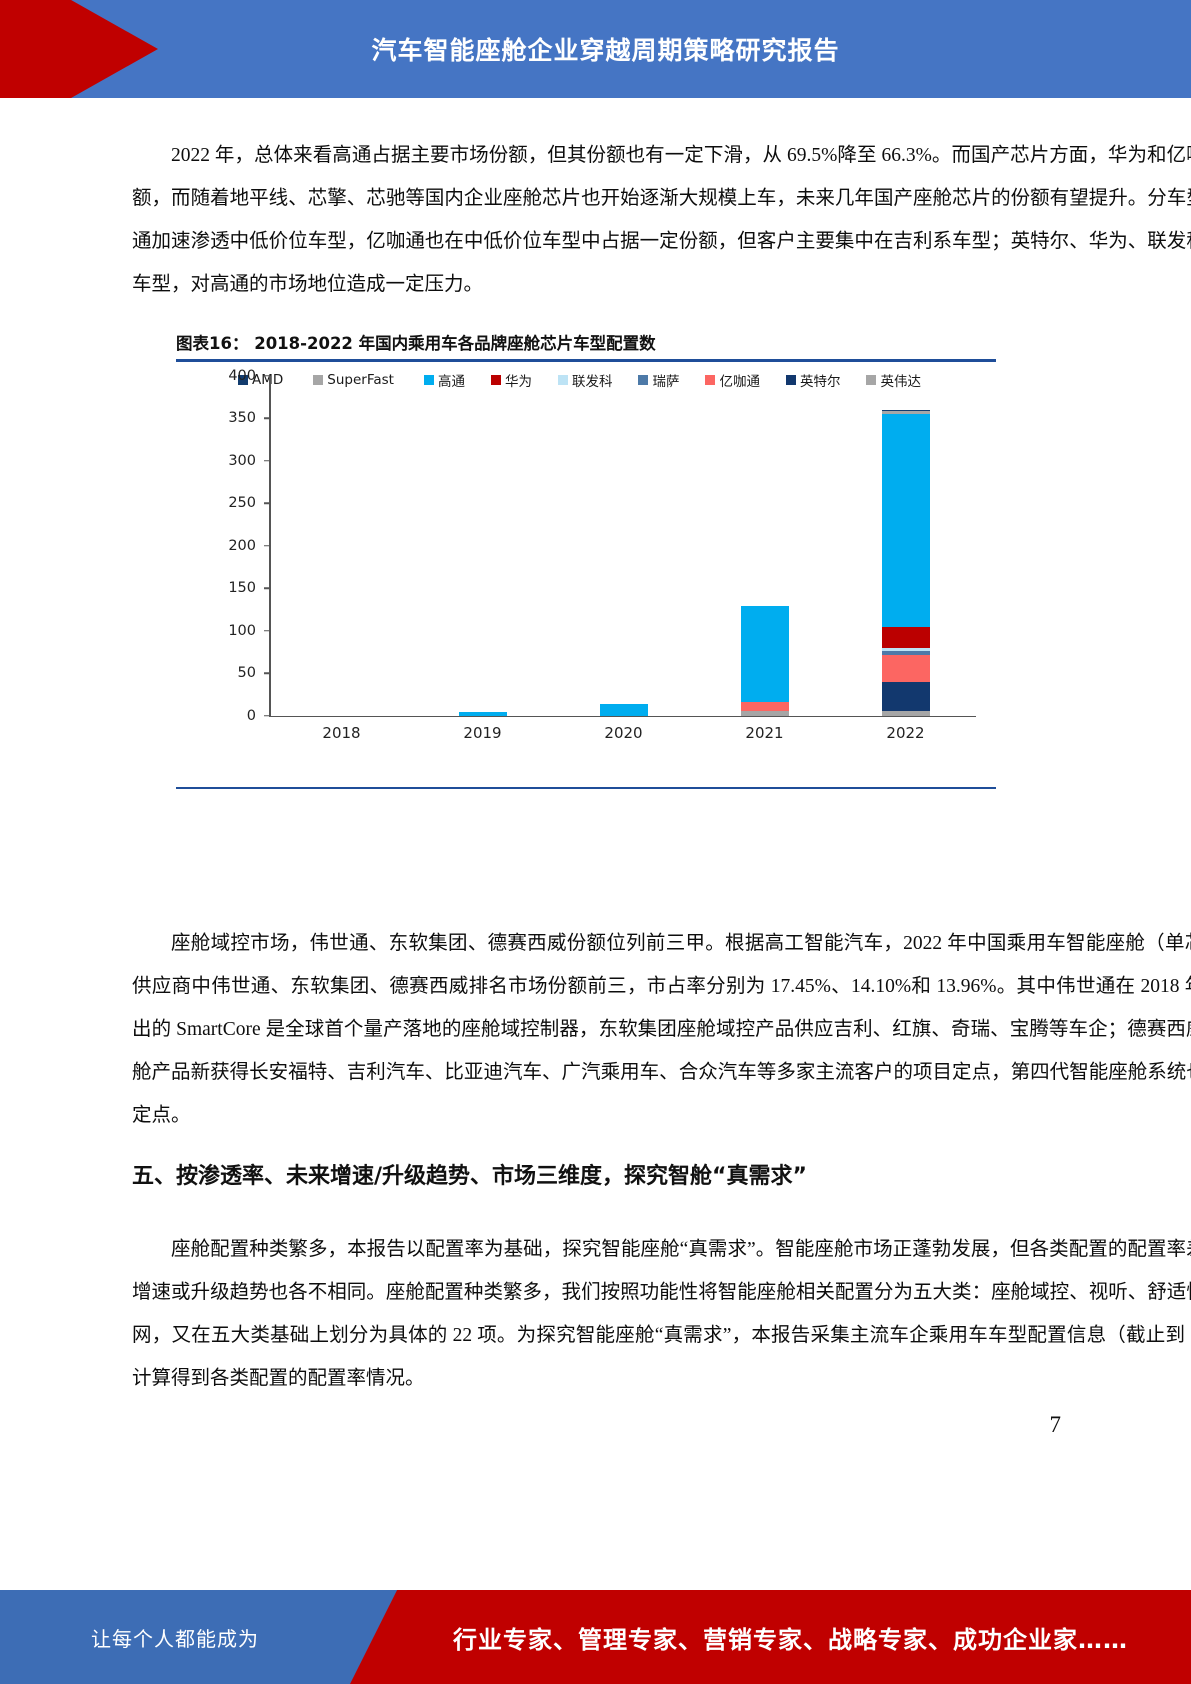  What do you see at coordinates (242, 588) in the screenshot?
I see `y-tick-label: 150` at bounding box center [242, 588].